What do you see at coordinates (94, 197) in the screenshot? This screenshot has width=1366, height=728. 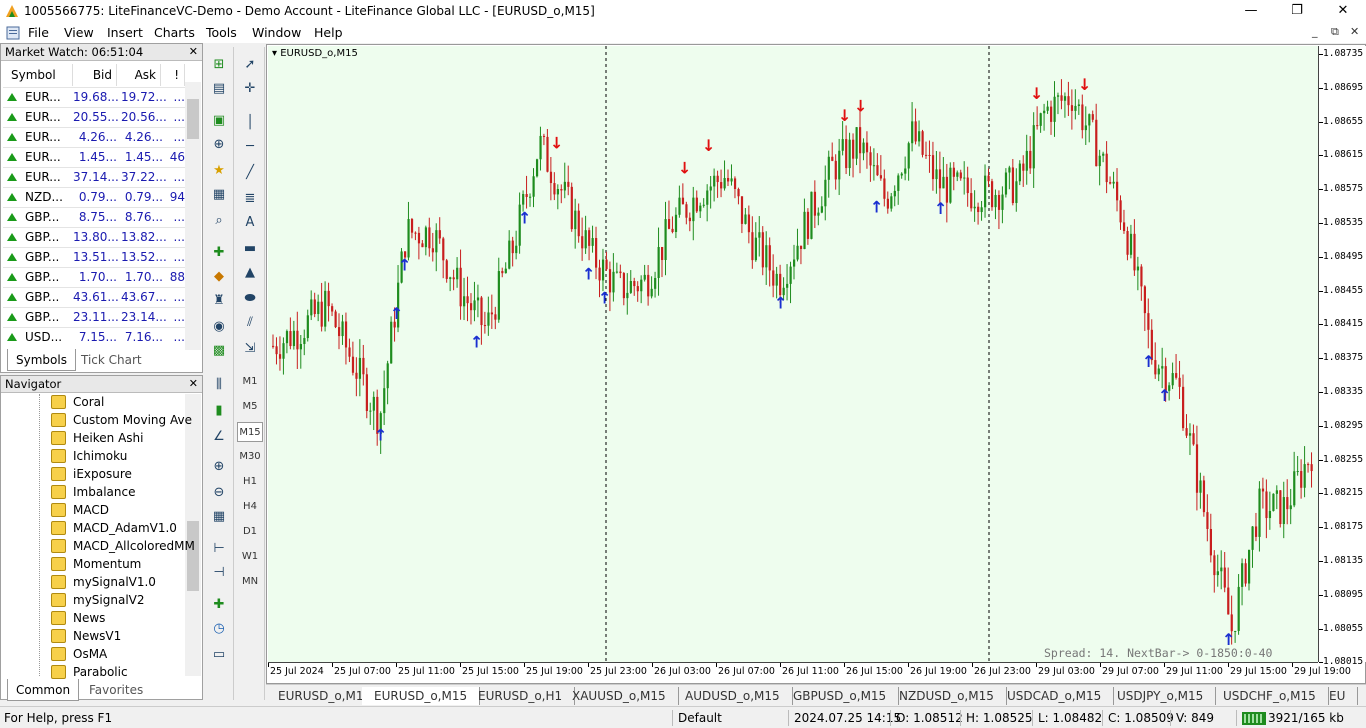 I see `market-watch-row: NZD... 0.79... 0.79... 94` at bounding box center [94, 197].